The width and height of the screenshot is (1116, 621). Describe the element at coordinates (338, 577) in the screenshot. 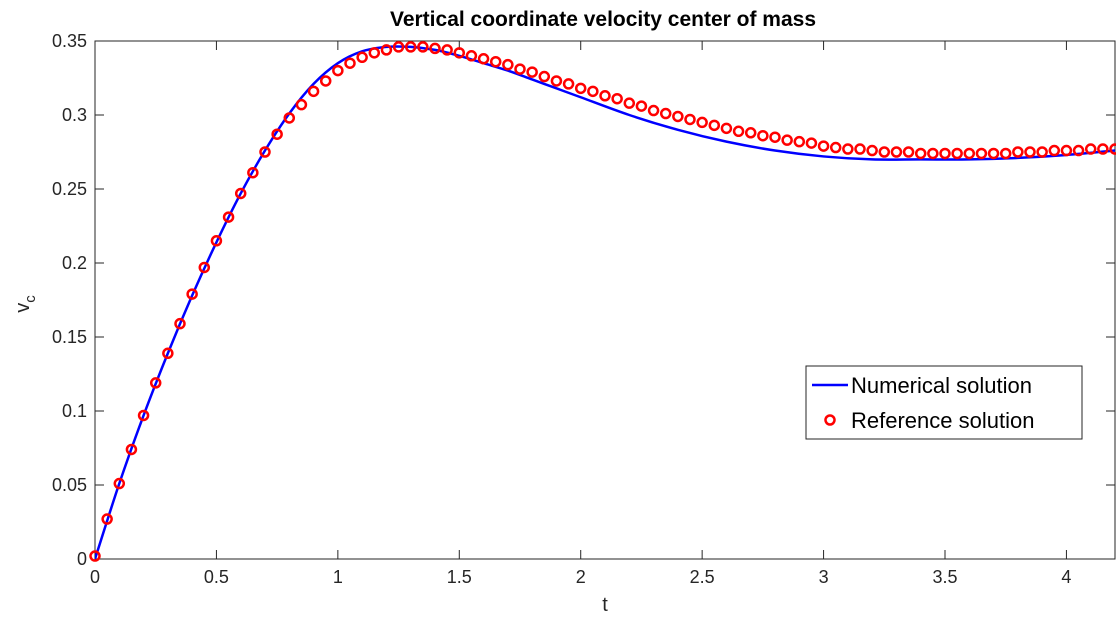

I see `x-tick-label: 1` at that location.